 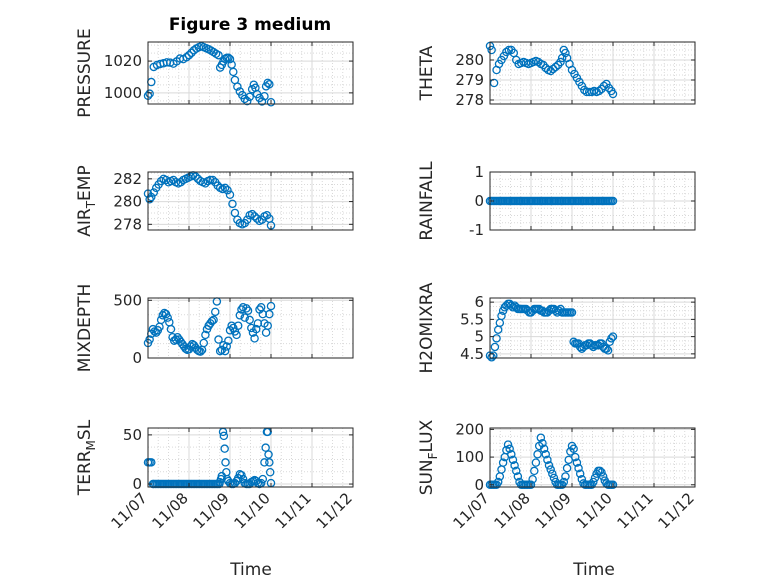 I want to click on x-tick-label: 11/09, so click(x=553, y=510).